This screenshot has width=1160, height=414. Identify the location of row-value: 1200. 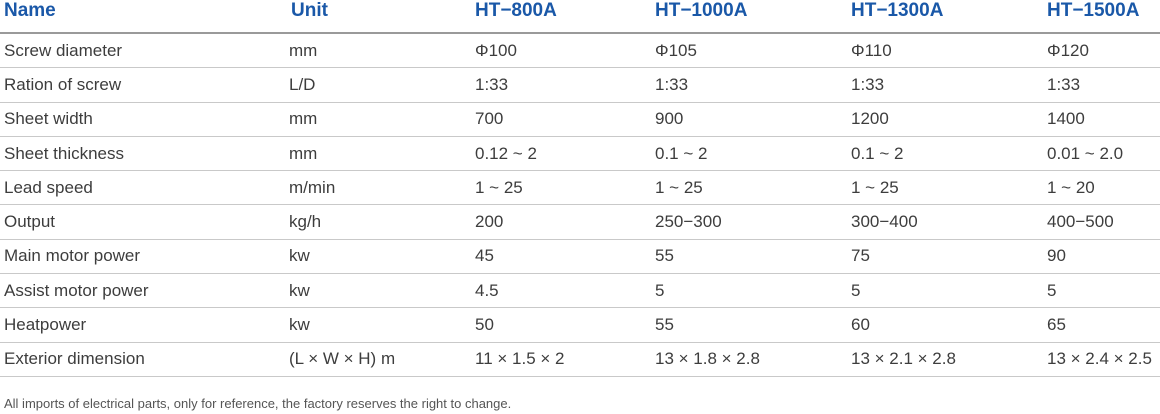
(947, 119).